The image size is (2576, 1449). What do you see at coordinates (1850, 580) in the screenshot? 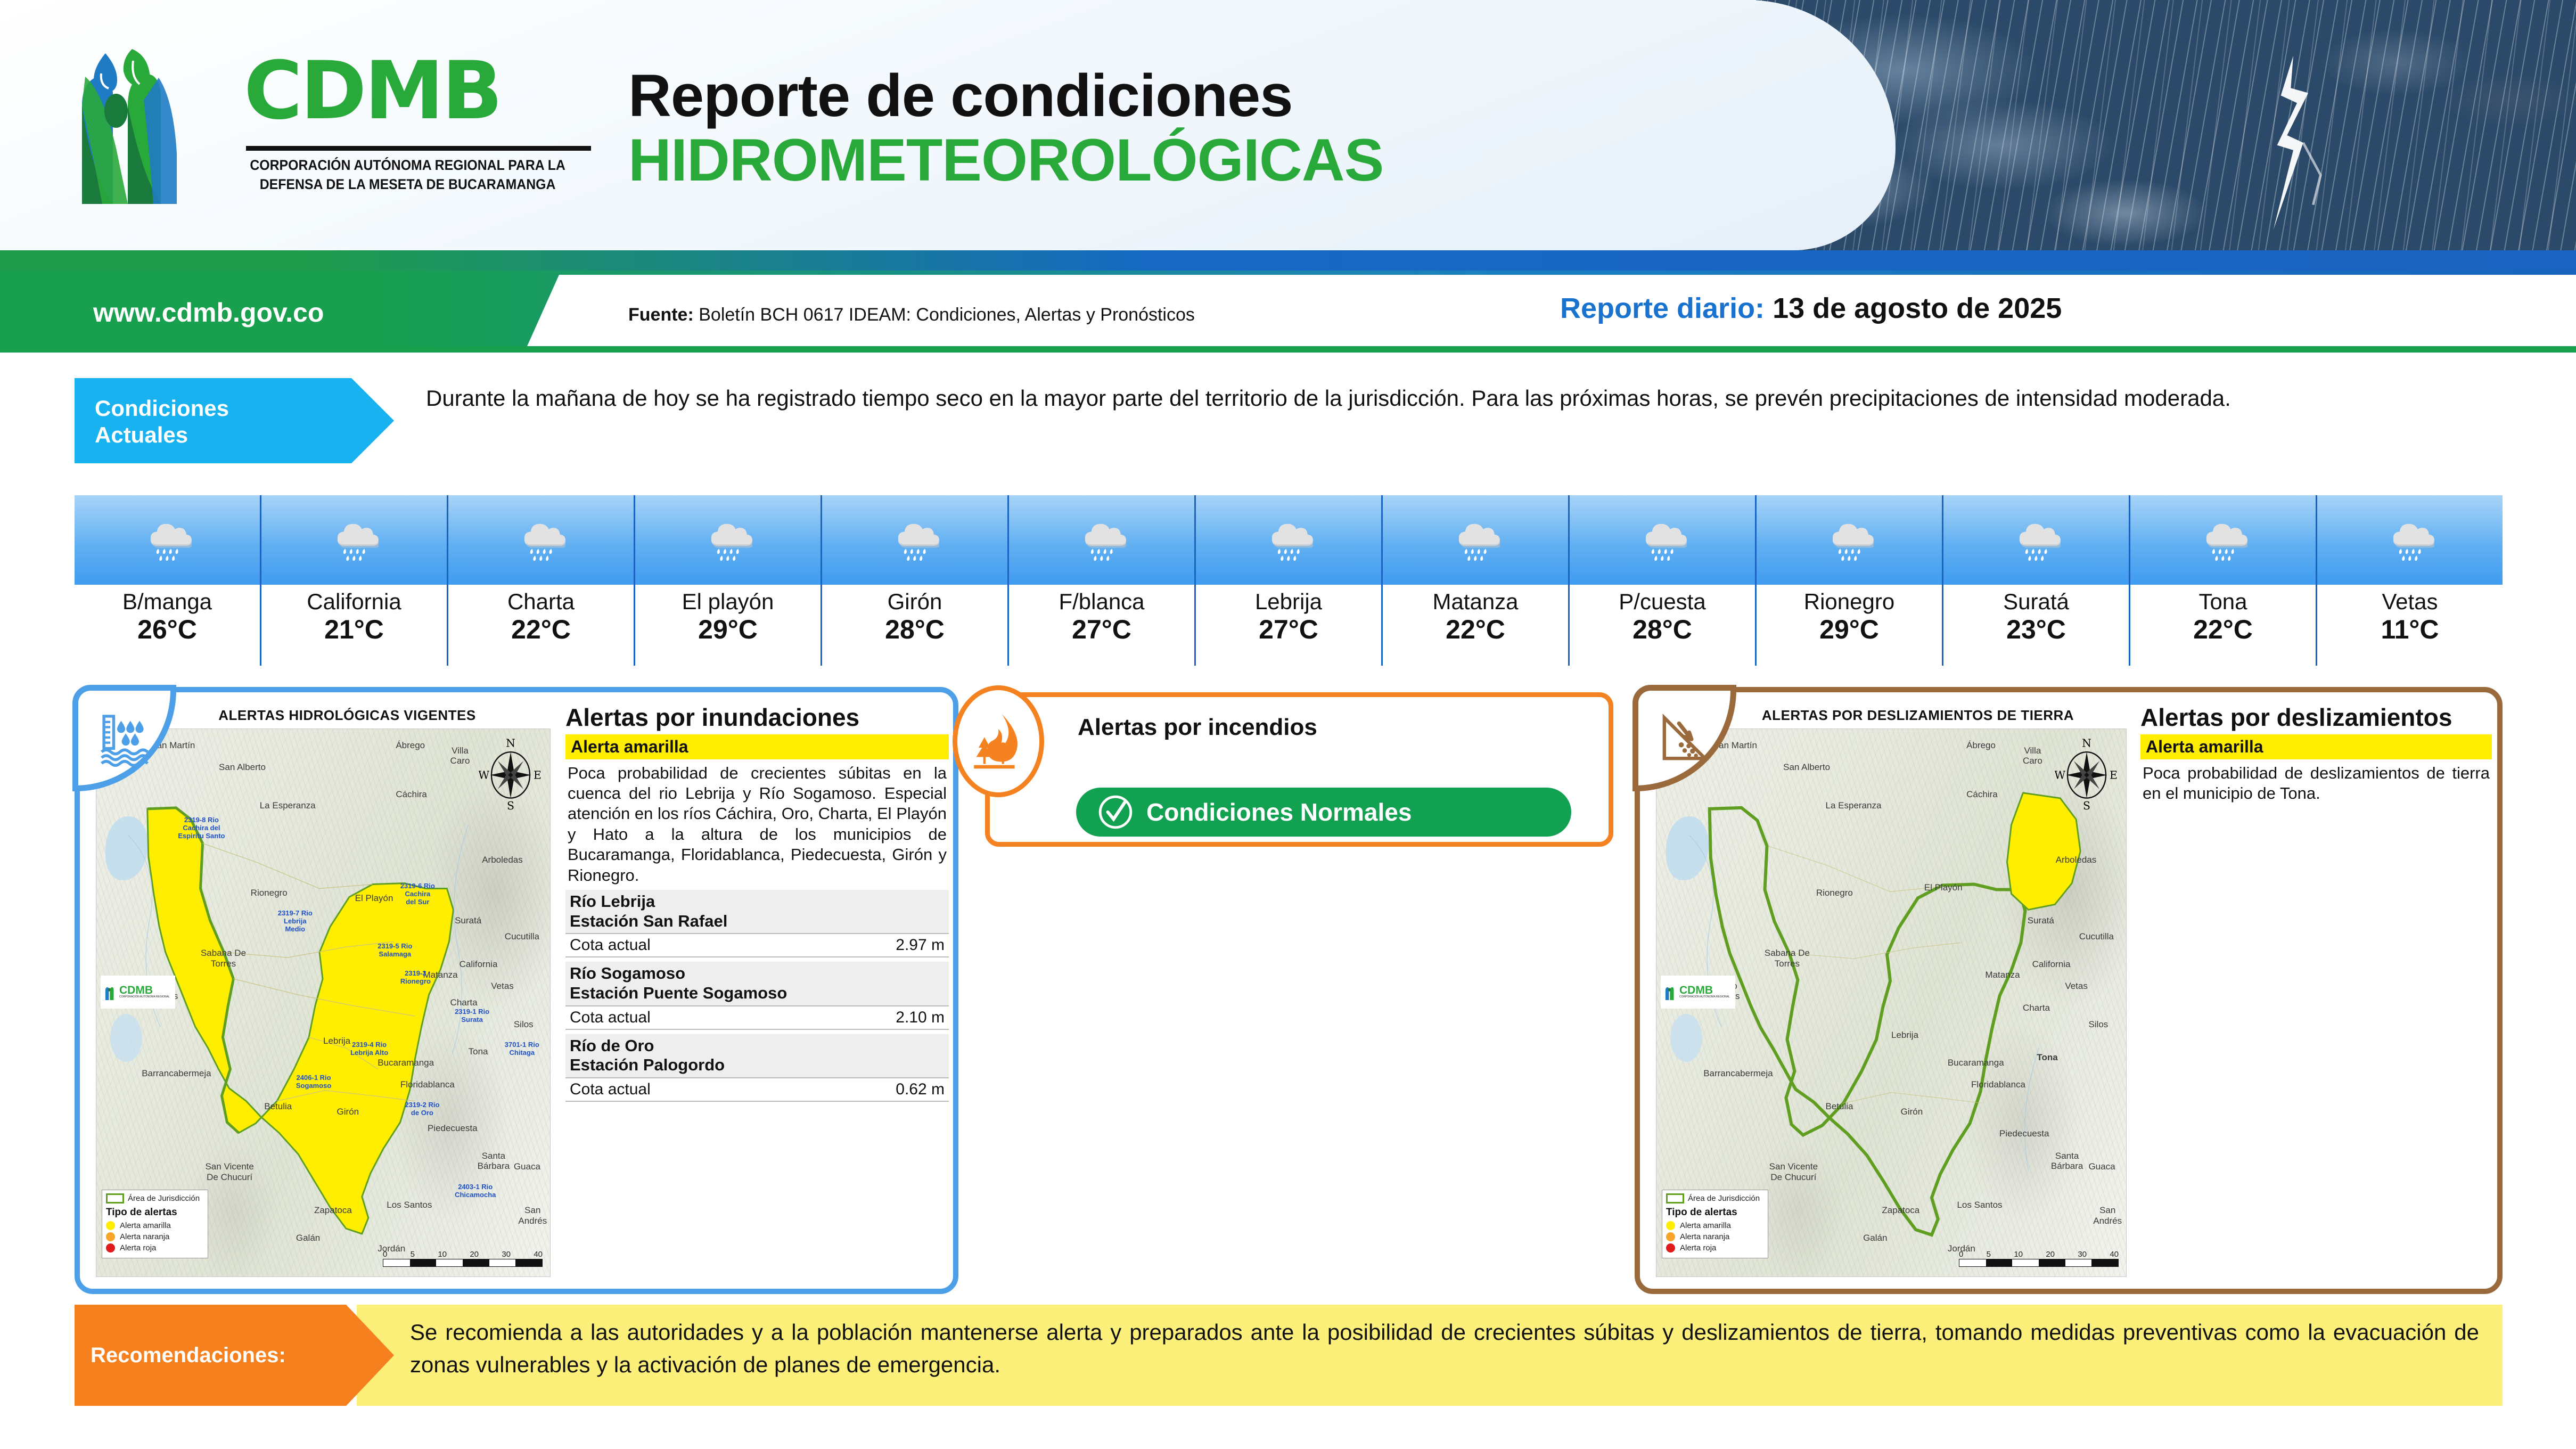
I see `weather-cell: Rionegro 29°C` at bounding box center [1850, 580].